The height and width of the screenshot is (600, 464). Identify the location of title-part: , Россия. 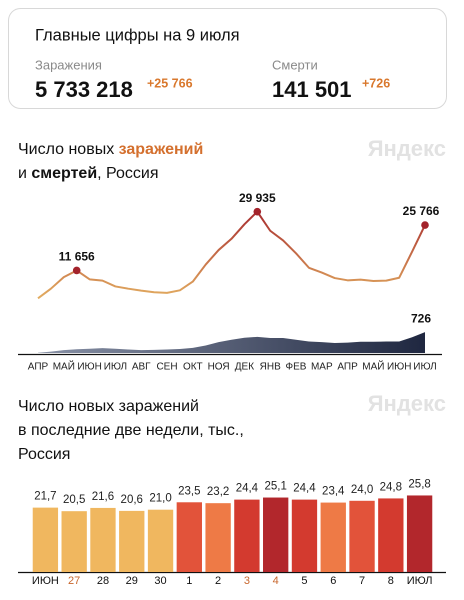
(127, 173).